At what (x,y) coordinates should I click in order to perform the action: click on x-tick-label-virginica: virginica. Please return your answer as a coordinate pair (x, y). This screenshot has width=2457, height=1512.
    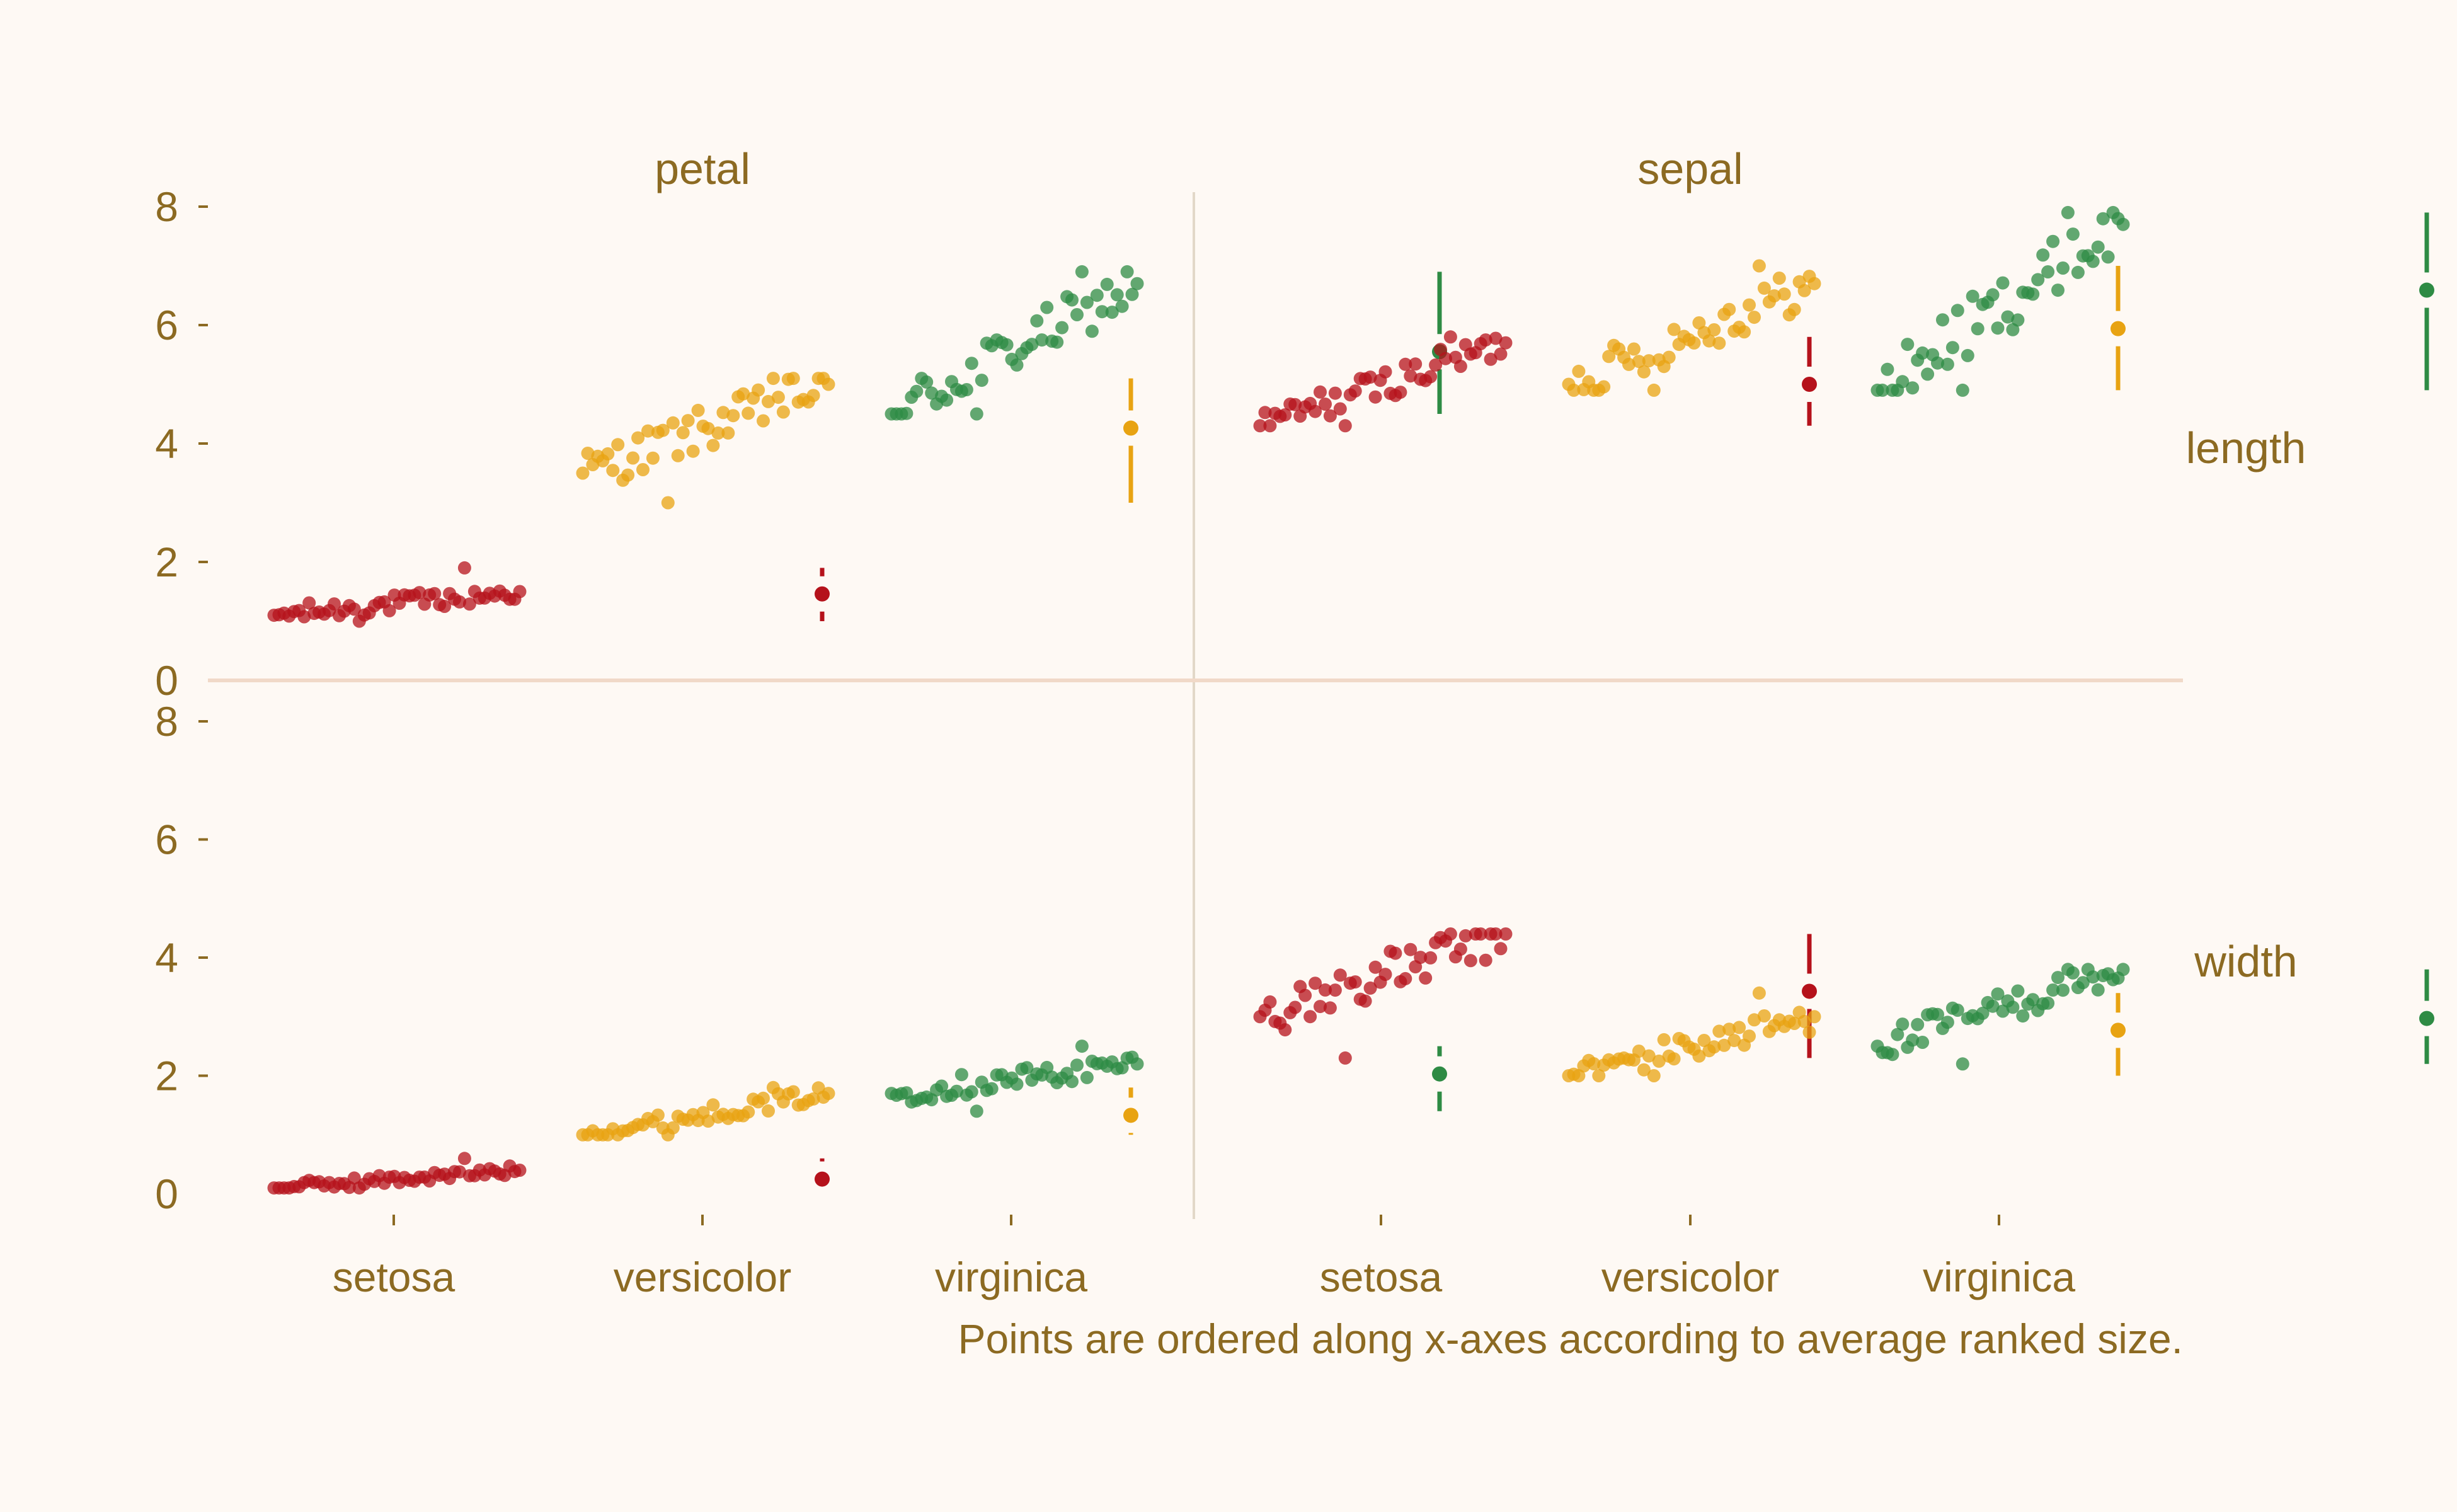
    Looking at the image, I should click on (1999, 1277).